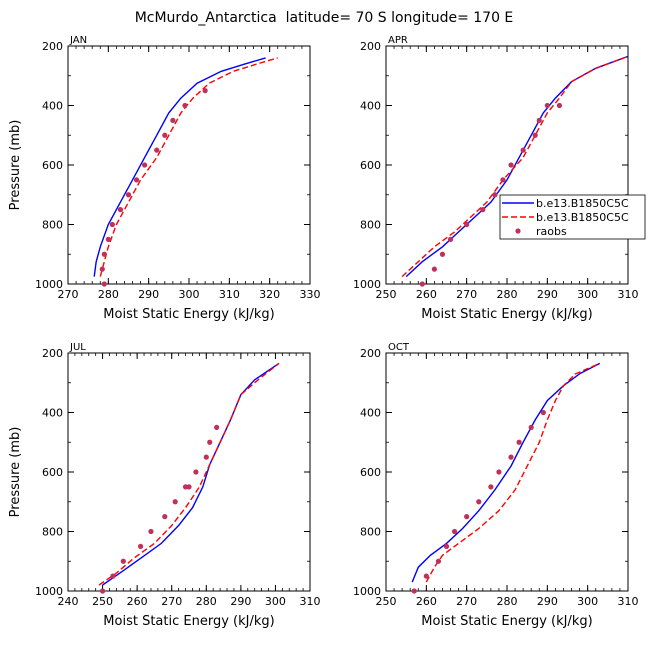  I want to click on x-tick-label-jan: 320, so click(269, 294).